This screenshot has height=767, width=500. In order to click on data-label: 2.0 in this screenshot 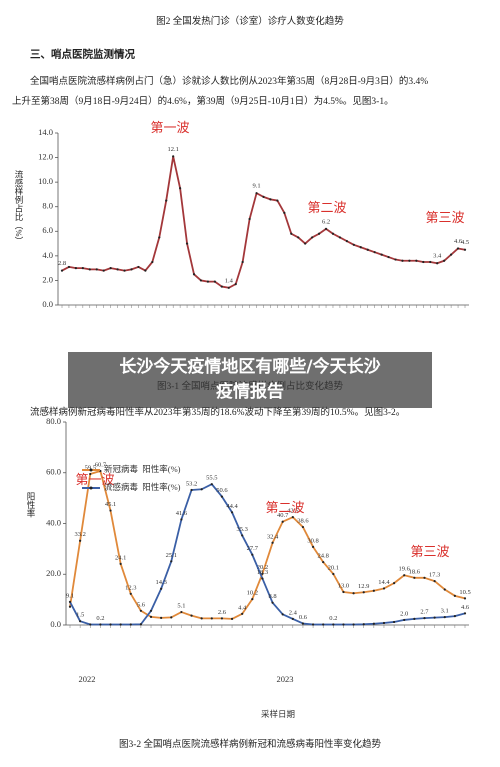, I will do `click(404, 613)`.